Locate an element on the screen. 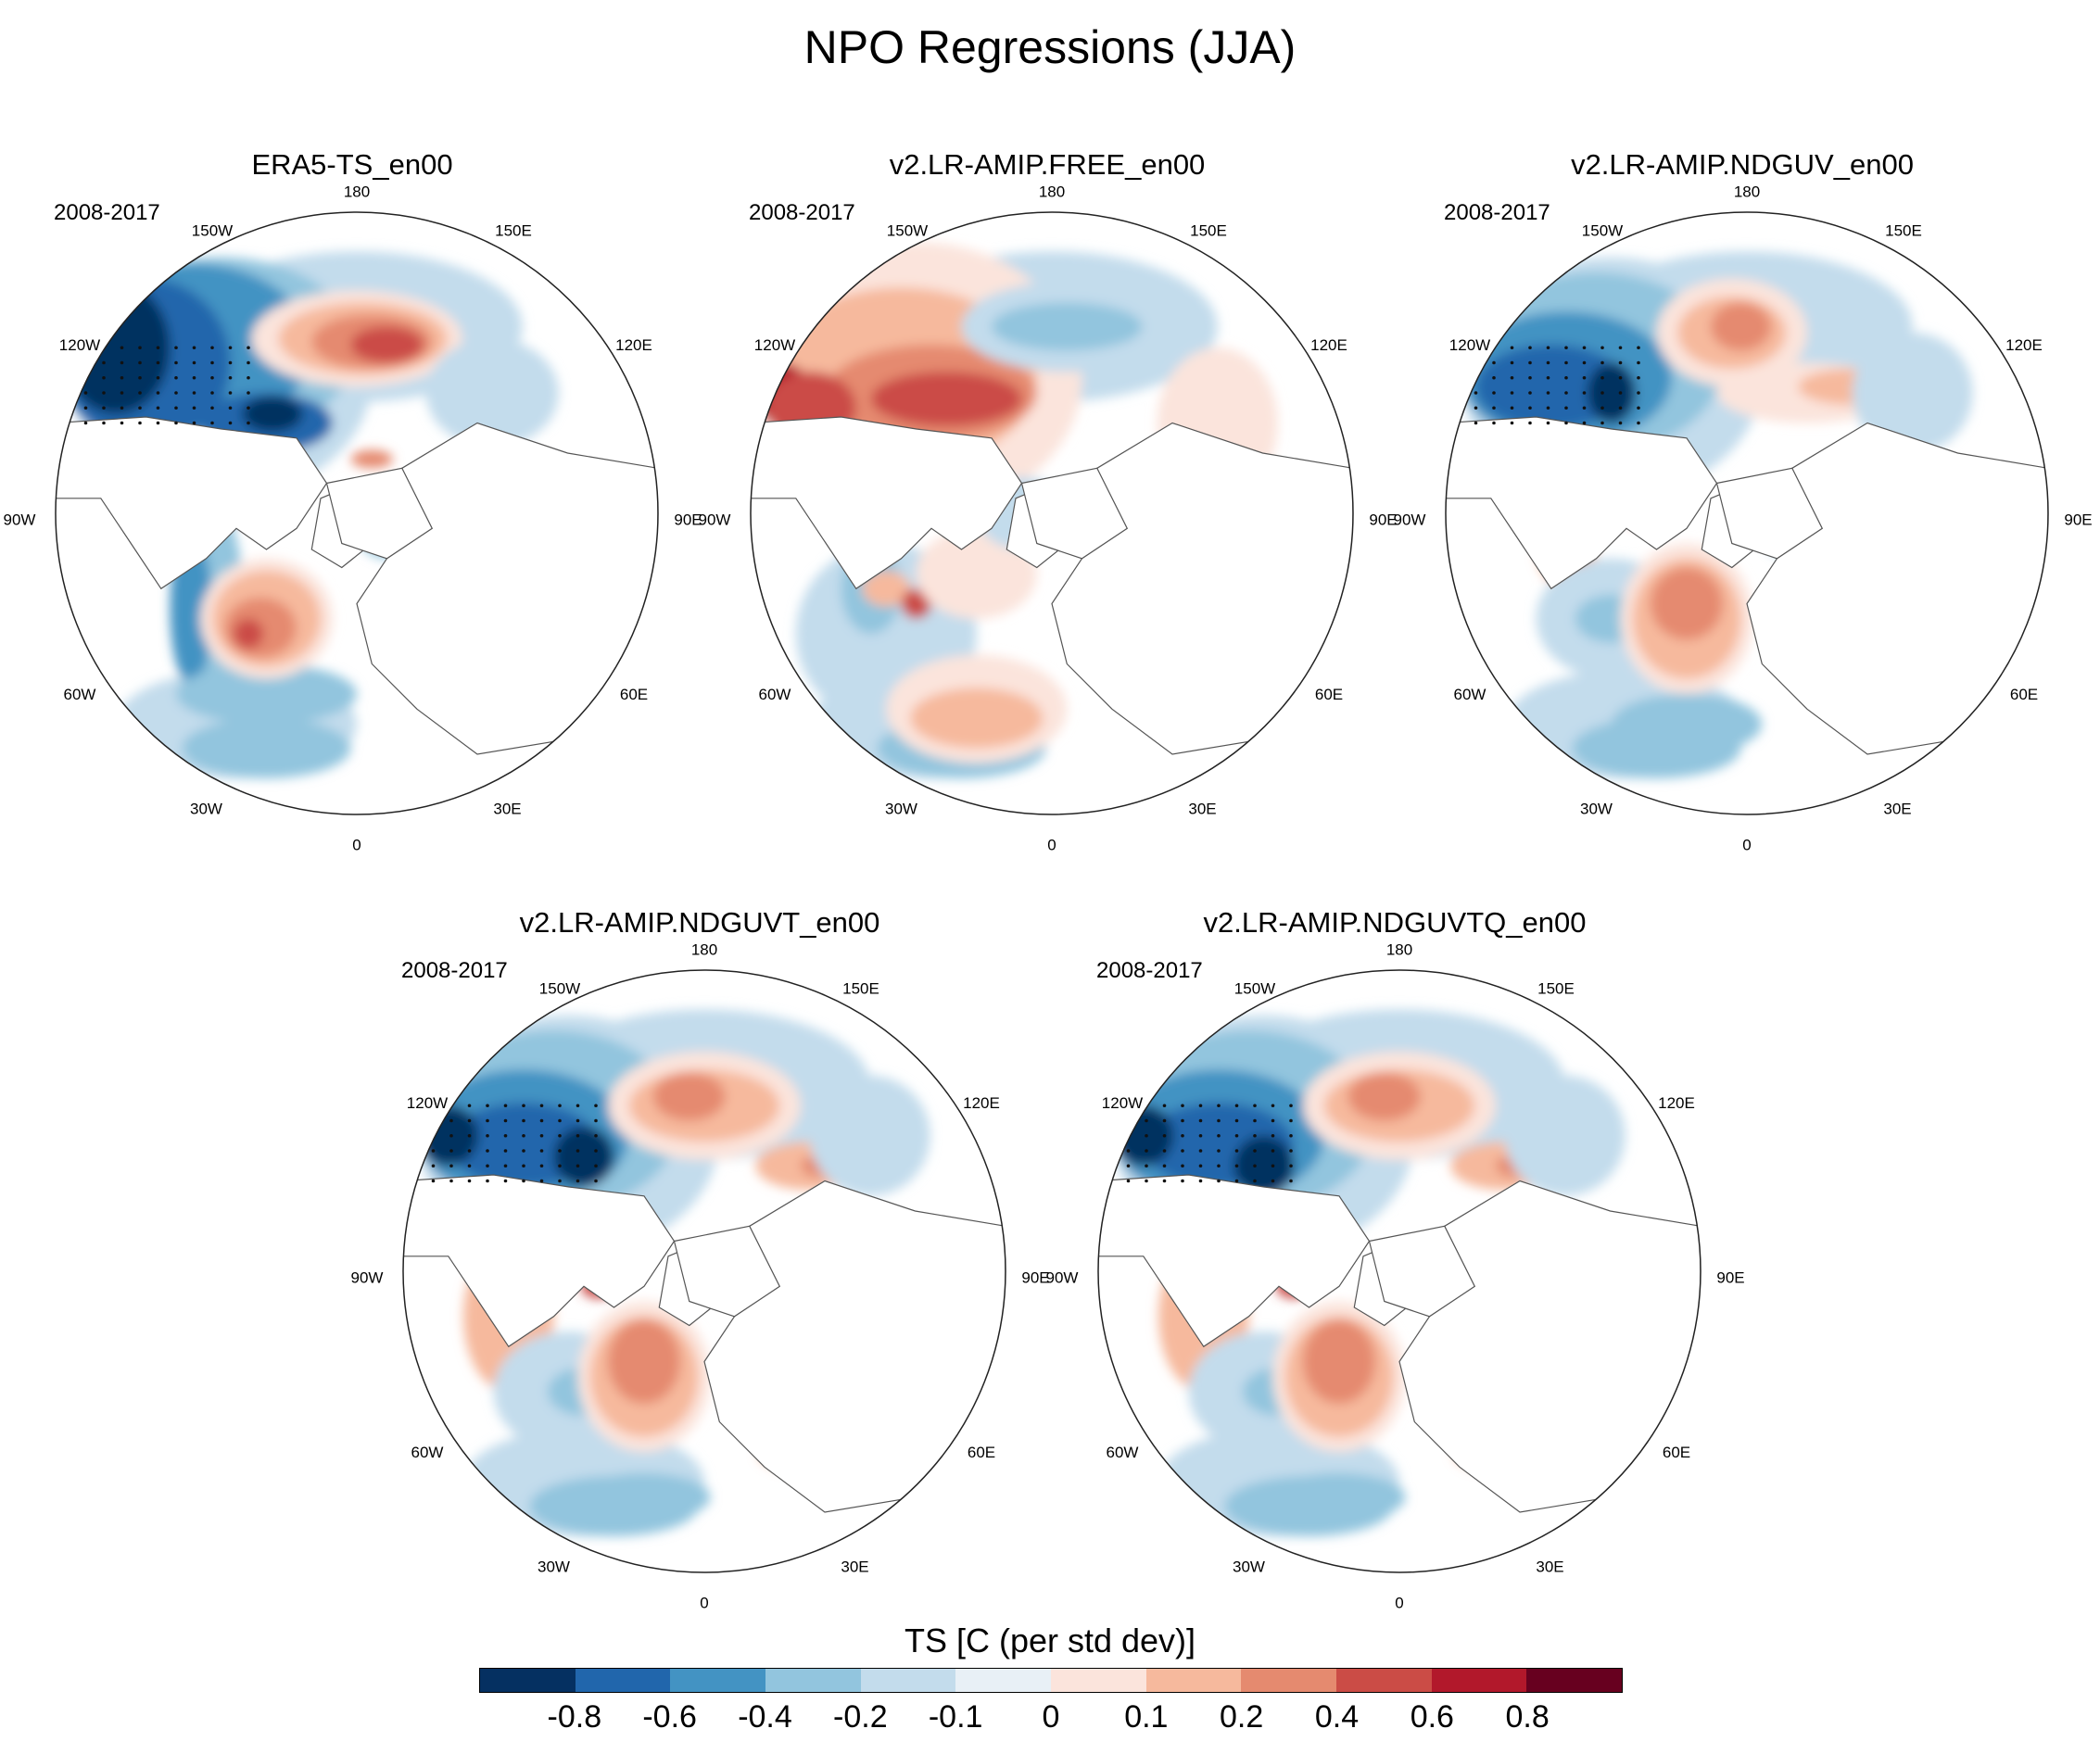 The height and width of the screenshot is (1754, 2100). longitude-label: 30E is located at coordinates (1897, 809).